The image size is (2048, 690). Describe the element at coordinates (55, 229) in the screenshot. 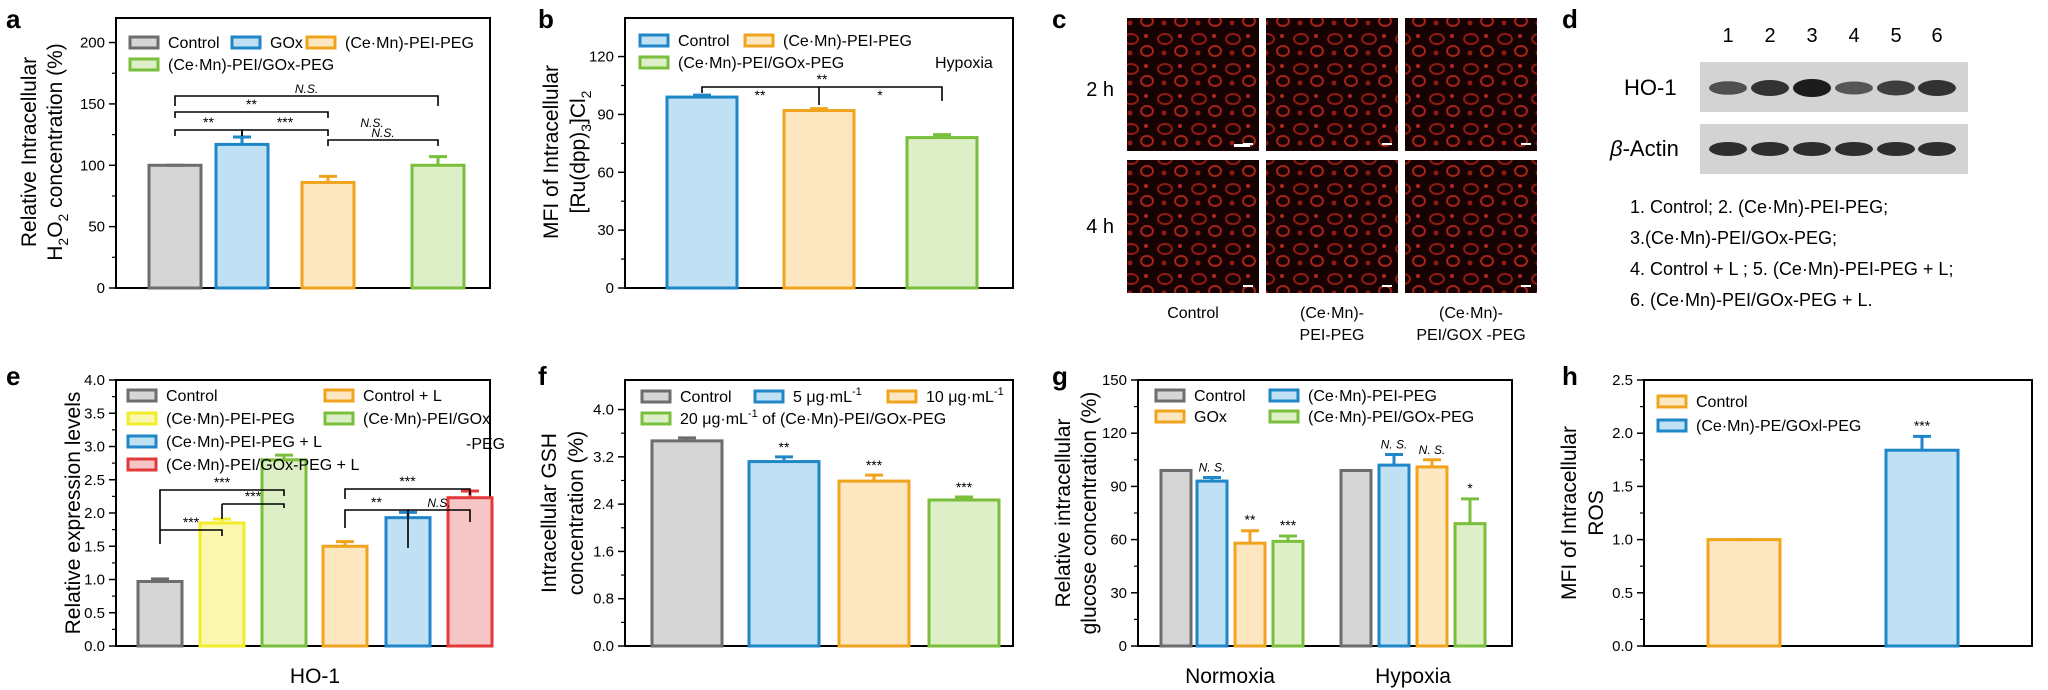

I see `y-axis-label-part: O` at that location.